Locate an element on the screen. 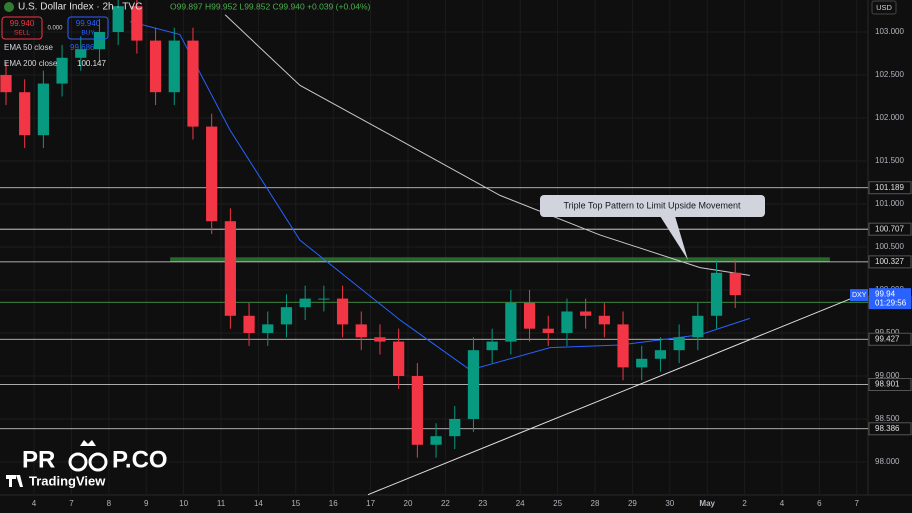  x-tick-label: 6 is located at coordinates (819, 503).